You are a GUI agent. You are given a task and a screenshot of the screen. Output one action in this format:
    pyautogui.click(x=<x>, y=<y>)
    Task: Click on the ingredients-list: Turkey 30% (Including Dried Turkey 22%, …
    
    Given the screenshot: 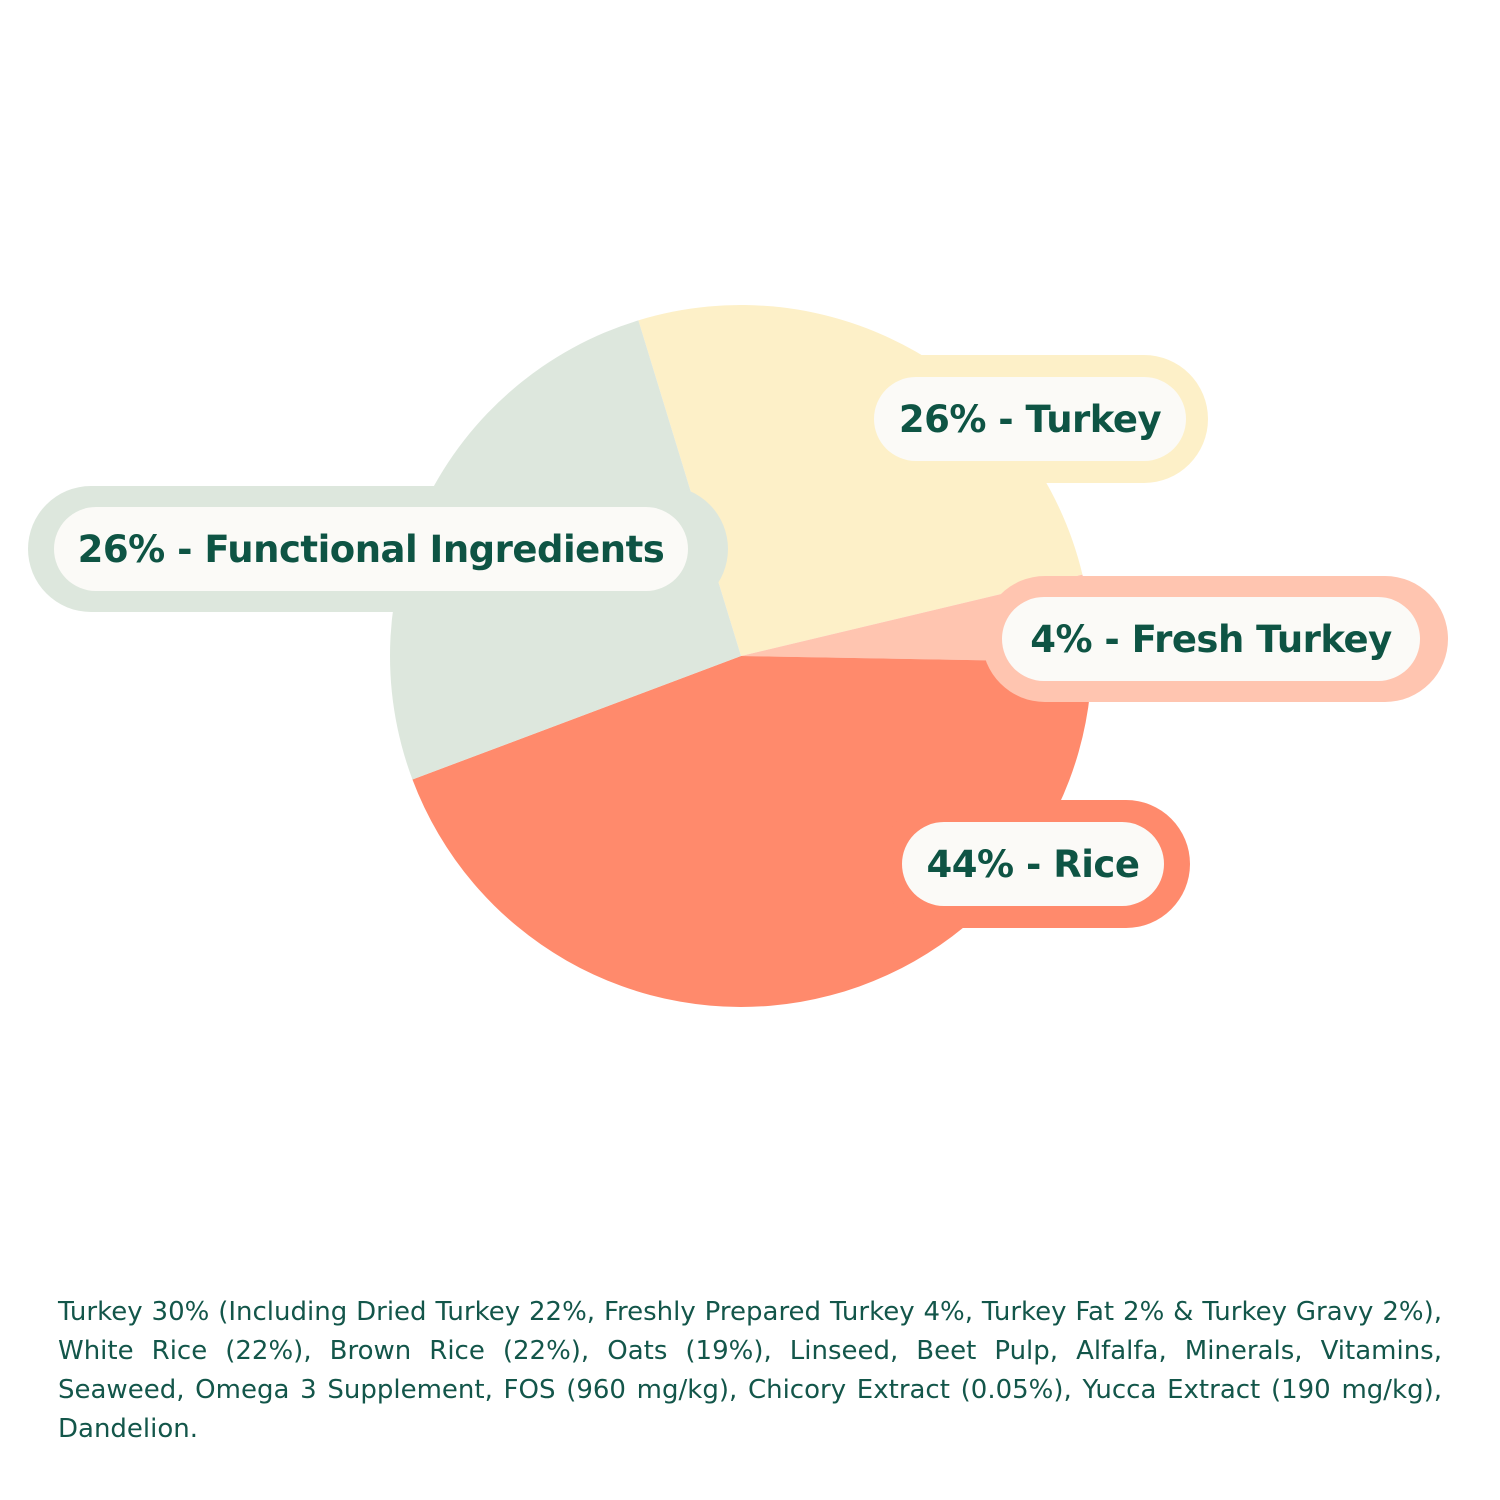 What is the action you would take?
    pyautogui.click(x=750, y=1370)
    